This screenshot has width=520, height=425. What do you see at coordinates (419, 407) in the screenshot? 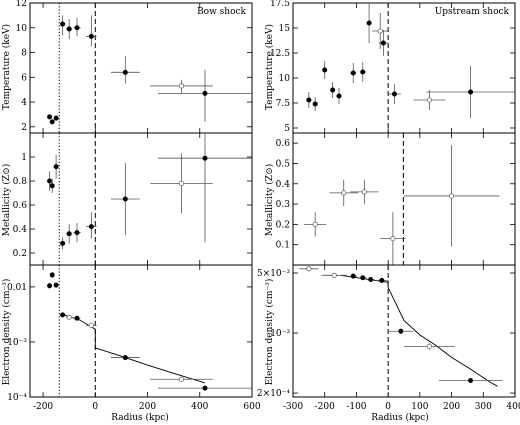
I see `x-tick-label: 100` at bounding box center [419, 407].